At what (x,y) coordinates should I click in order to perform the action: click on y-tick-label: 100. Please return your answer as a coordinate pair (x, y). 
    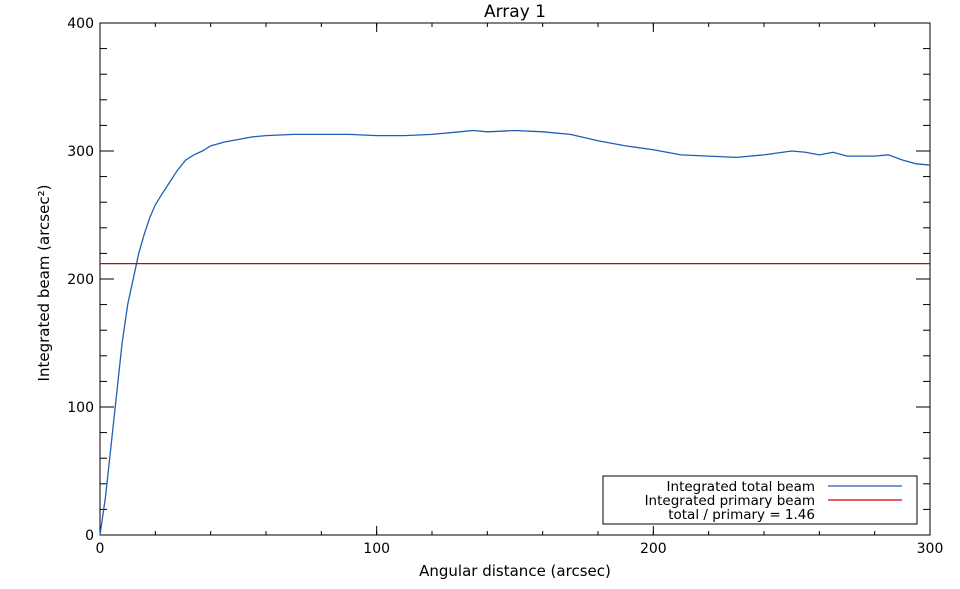
    Looking at the image, I should click on (80, 408).